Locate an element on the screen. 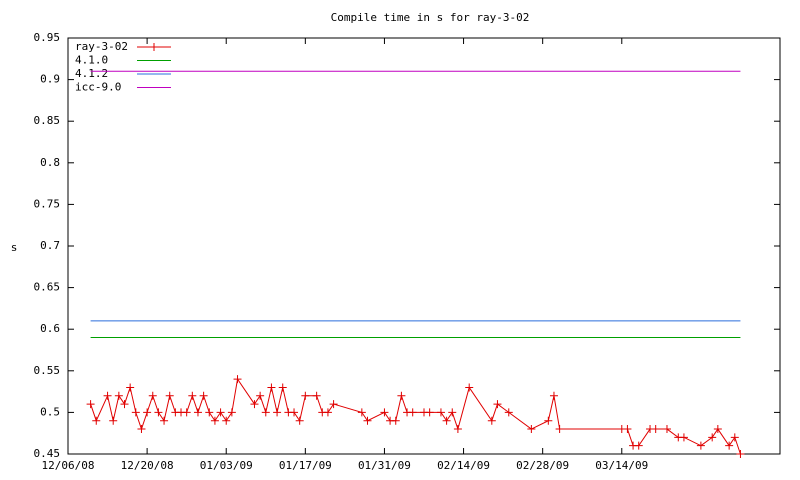 The width and height of the screenshot is (800, 480). x-tick-label: 01/03/09 is located at coordinates (226, 465).